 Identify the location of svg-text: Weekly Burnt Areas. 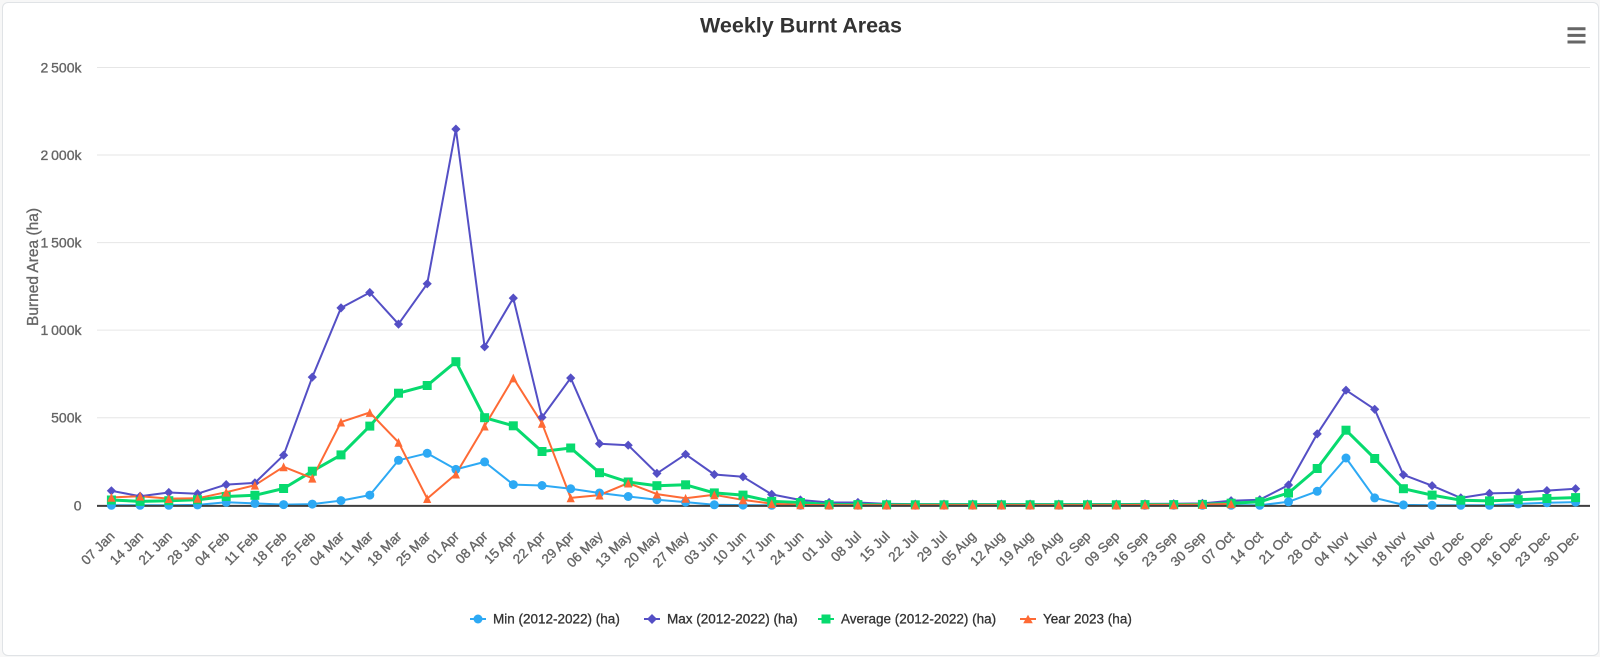
(801, 26).